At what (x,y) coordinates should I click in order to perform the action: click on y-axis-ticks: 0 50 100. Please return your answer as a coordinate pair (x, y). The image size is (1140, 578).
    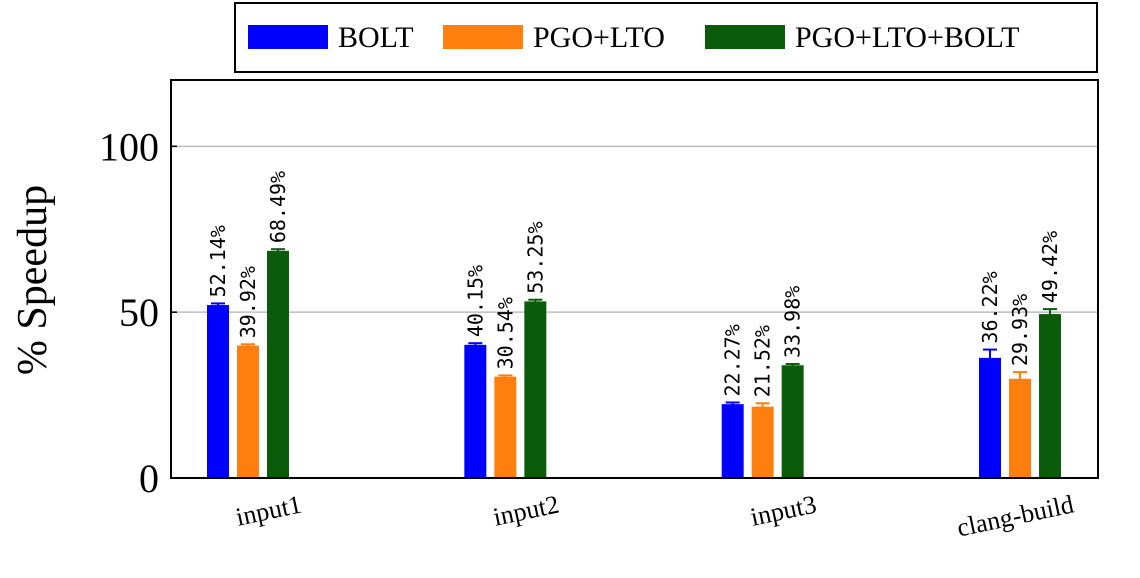
    Looking at the image, I should click on (138, 312).